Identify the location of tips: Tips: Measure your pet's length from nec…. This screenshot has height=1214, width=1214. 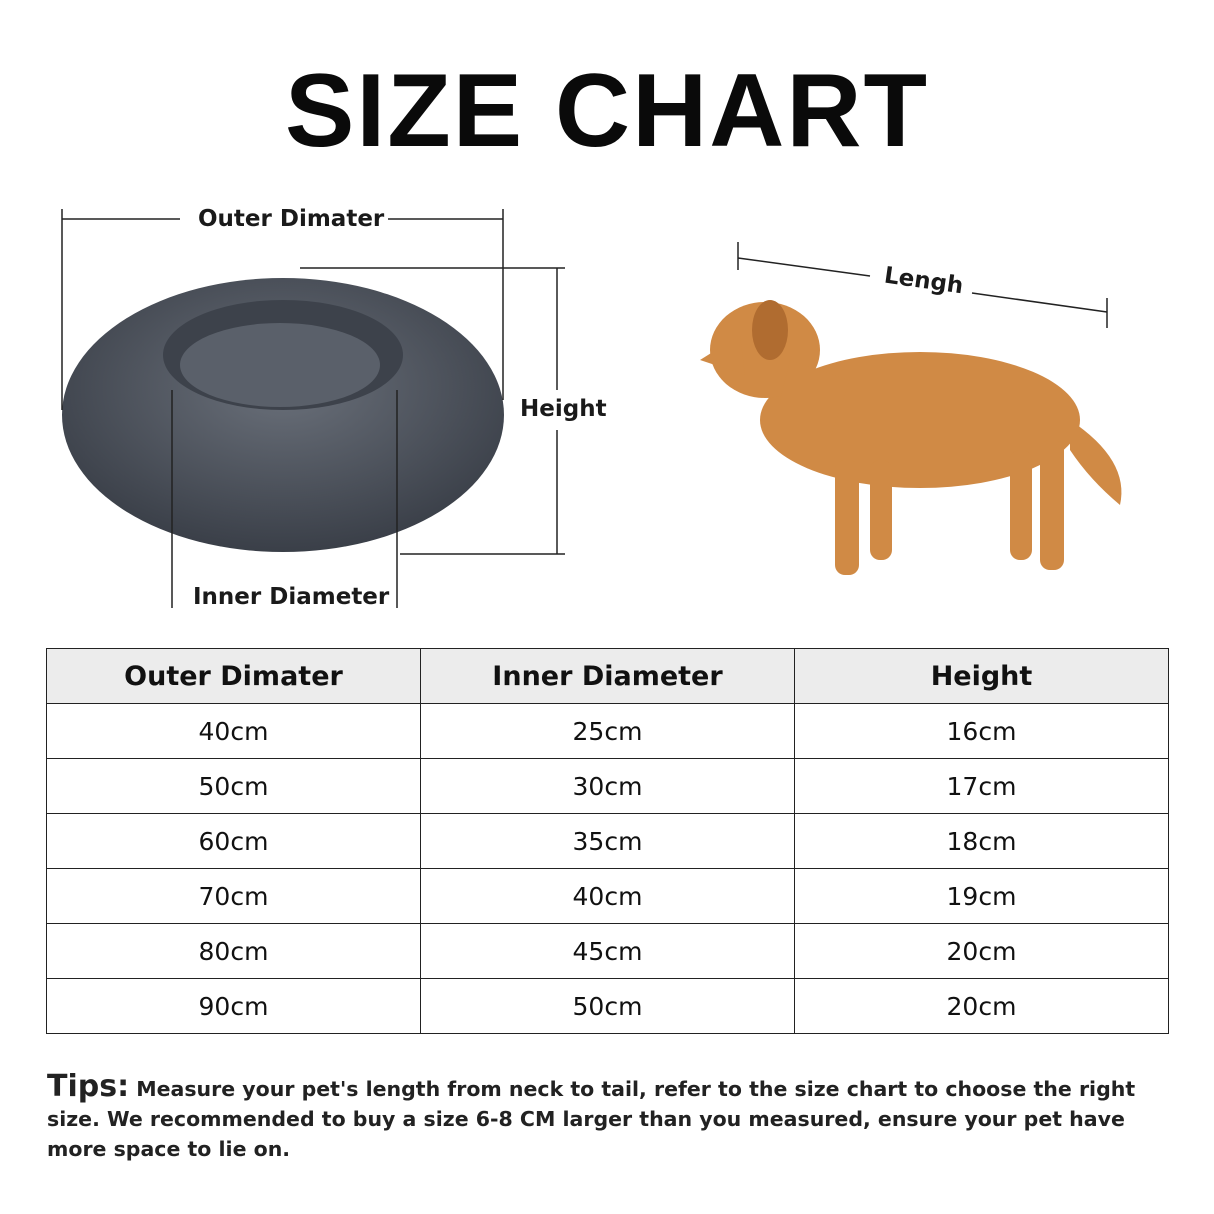
(609, 1118).